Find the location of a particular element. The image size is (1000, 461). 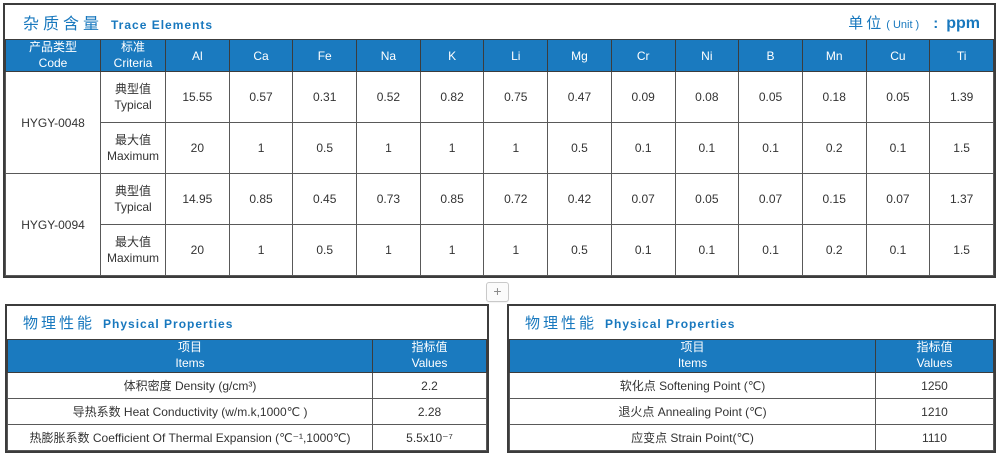

table-row: 体积密度 Density (g/cm³) 2.2 is located at coordinates (247, 385).